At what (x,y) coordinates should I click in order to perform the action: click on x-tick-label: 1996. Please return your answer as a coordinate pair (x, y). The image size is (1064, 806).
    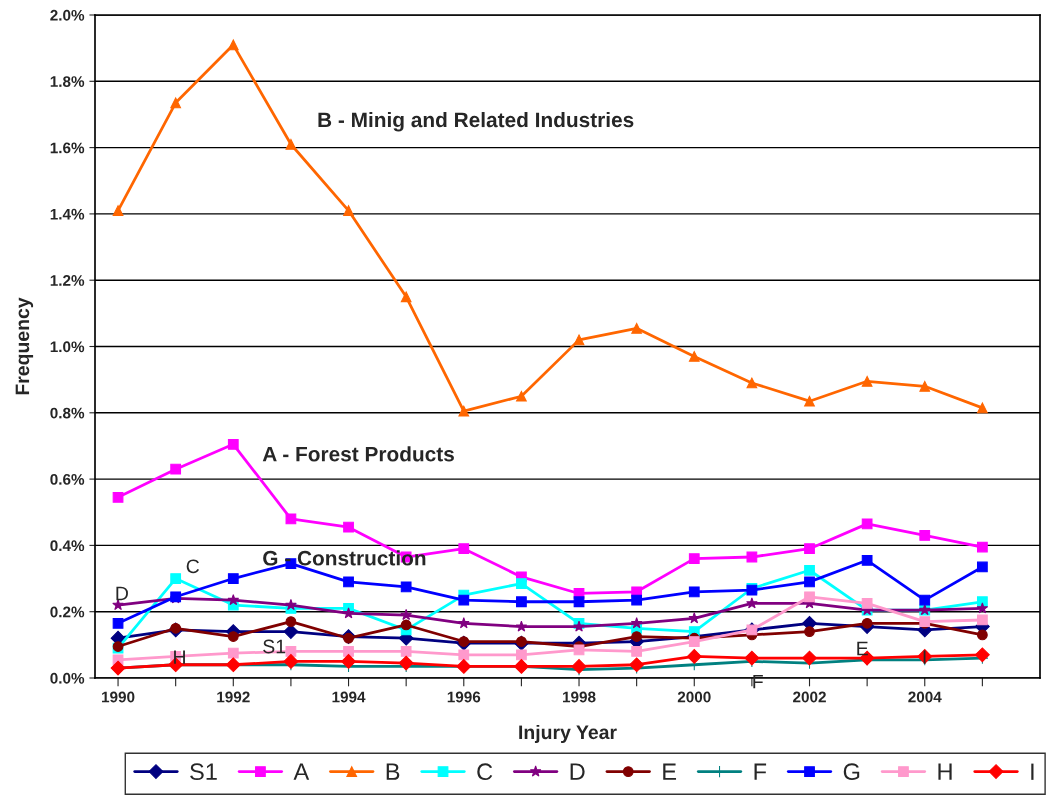
    Looking at the image, I should click on (464, 697).